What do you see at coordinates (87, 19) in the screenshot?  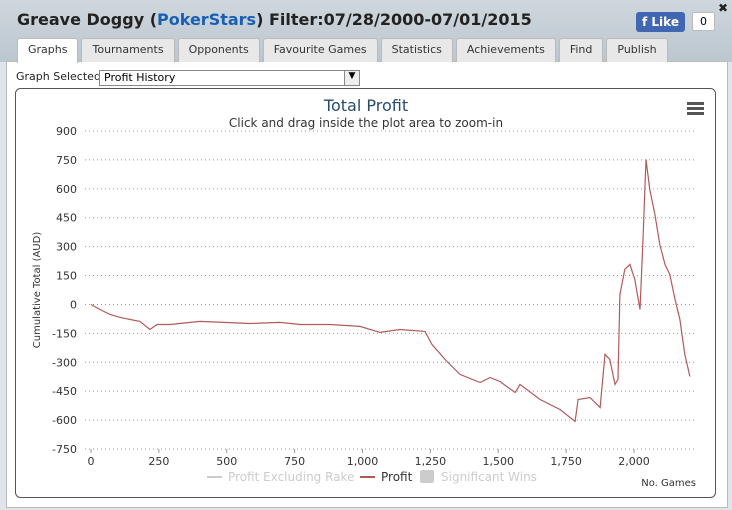 I see `title-part: Greave Doggy (` at bounding box center [87, 19].